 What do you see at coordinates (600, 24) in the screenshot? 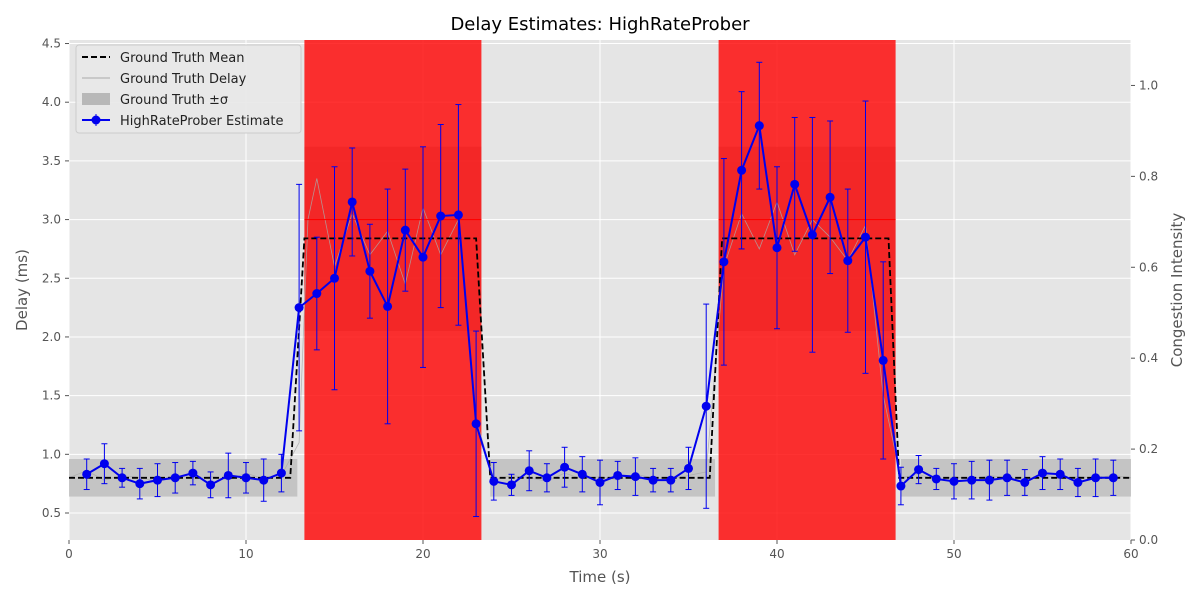
I see `chart-title: Delay Estimates: HighRateProber` at bounding box center [600, 24].